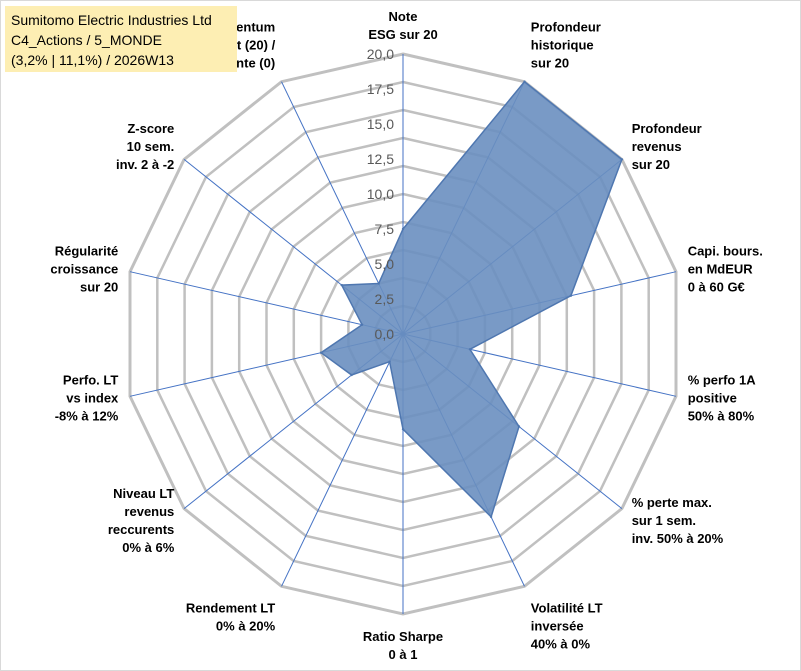  I want to click on info-company-name: Sumitomo Electric Industries Ltd, so click(111, 20).